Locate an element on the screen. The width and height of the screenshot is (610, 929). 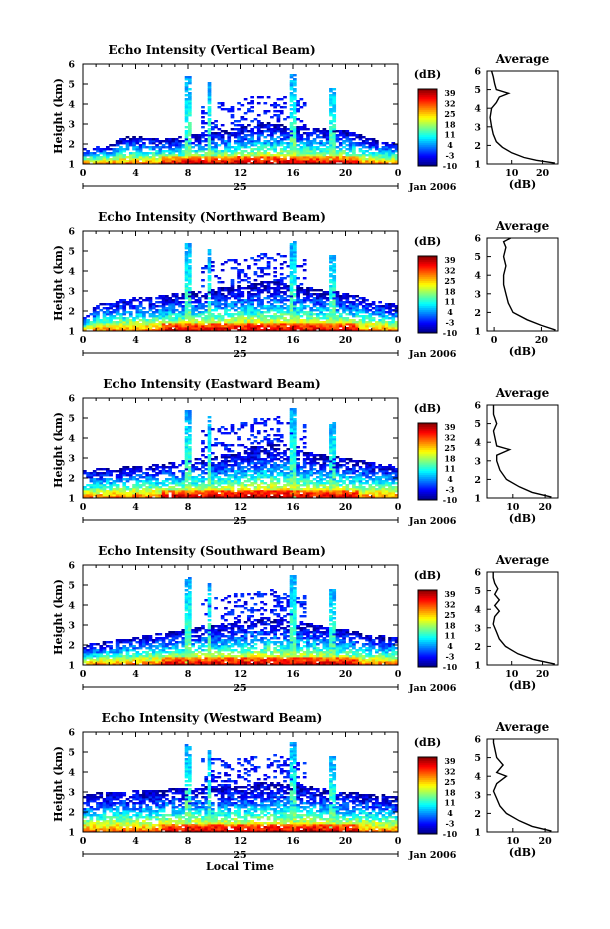
profile-x-label: (dB) is located at coordinates (522, 351).